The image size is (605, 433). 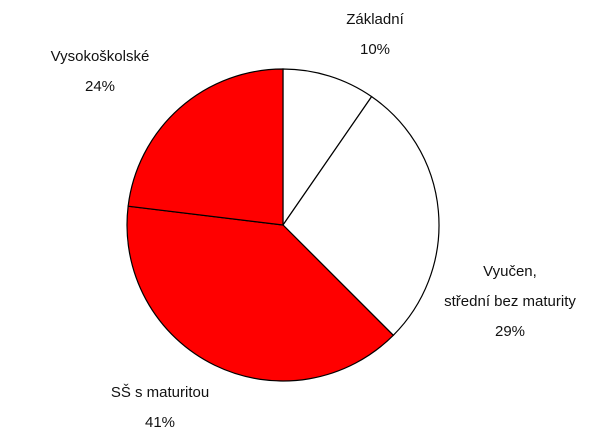 I want to click on slice-label: Vyučen, střední bez maturity, so click(x=510, y=286).